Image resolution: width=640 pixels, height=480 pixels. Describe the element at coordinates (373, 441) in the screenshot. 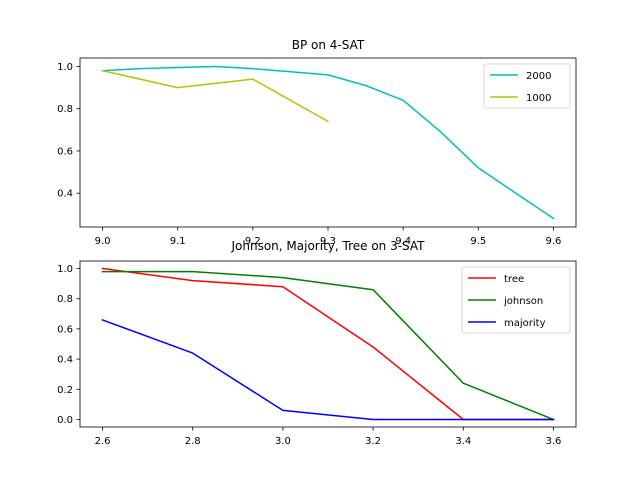

I see `x-tick-label: 3.2` at that location.